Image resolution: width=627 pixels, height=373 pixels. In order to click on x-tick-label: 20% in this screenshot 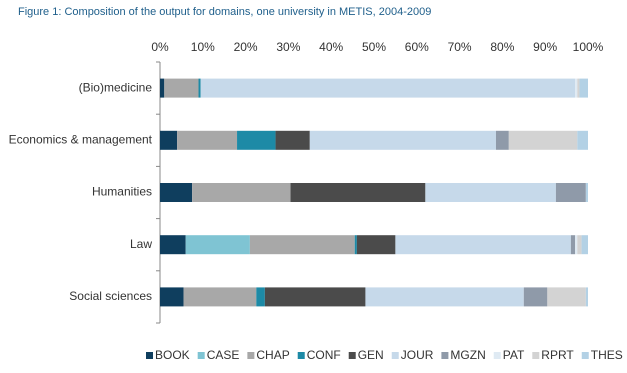, I will do `click(246, 47)`.